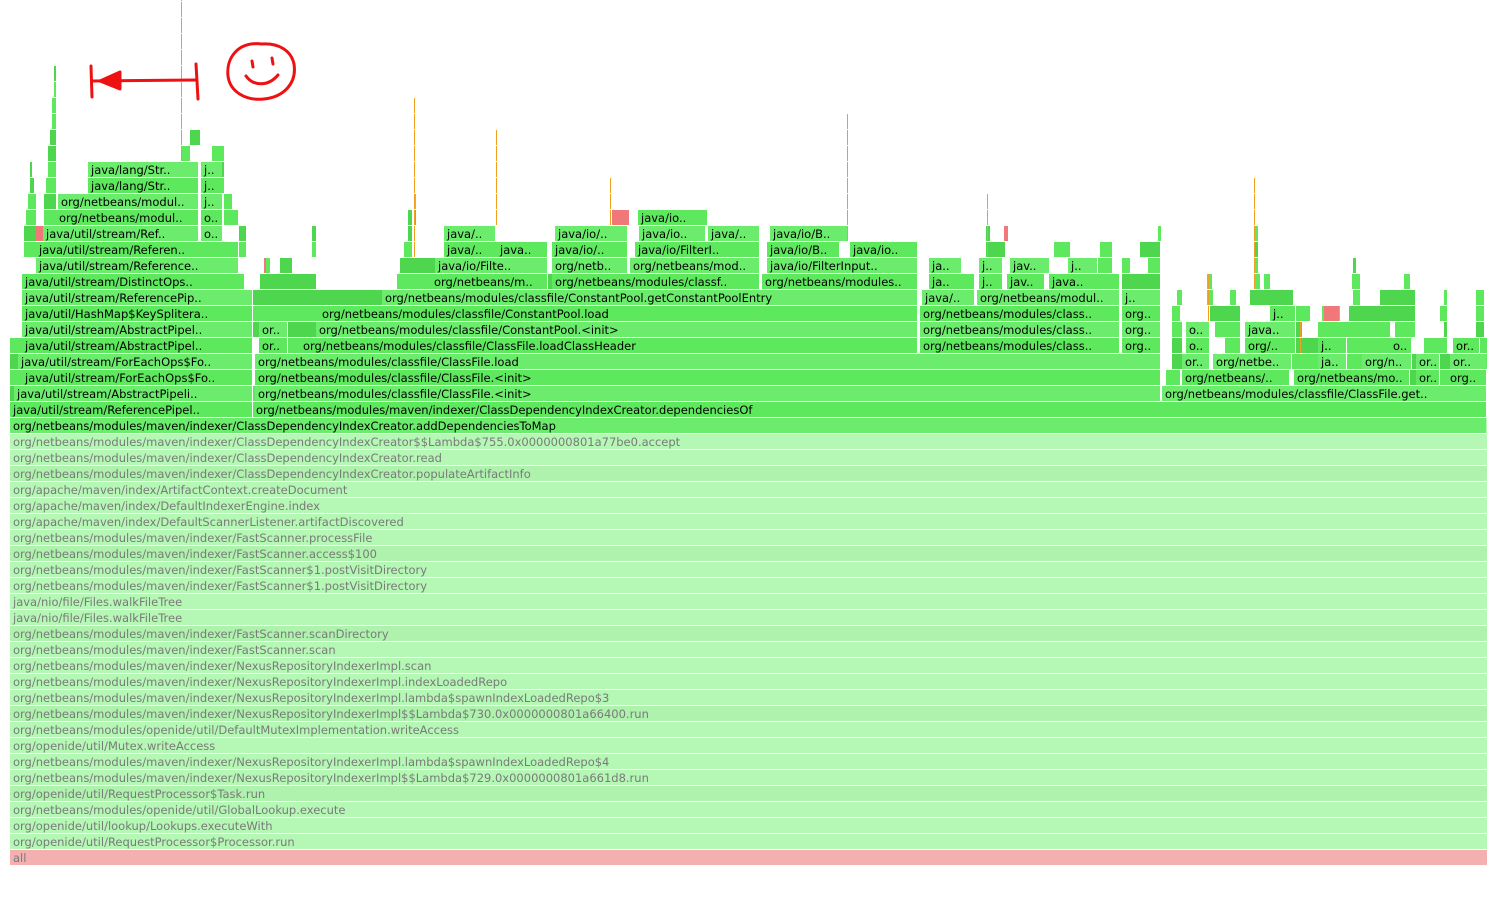 The height and width of the screenshot is (904, 1497). Describe the element at coordinates (137, 265) in the screenshot. I see `frame-hot: java/util/stream/Reference..` at that location.